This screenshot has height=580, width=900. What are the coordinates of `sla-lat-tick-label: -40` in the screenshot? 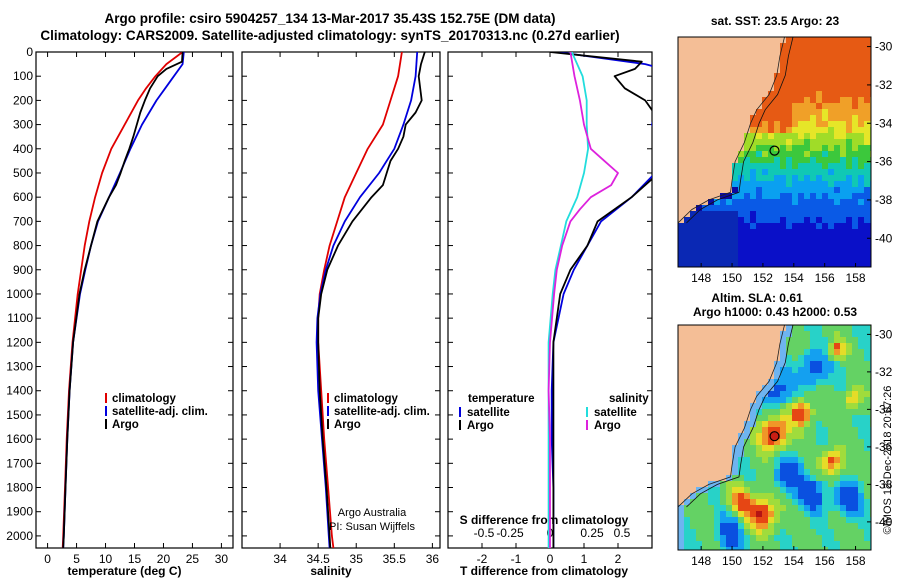 It's located at (884, 522).